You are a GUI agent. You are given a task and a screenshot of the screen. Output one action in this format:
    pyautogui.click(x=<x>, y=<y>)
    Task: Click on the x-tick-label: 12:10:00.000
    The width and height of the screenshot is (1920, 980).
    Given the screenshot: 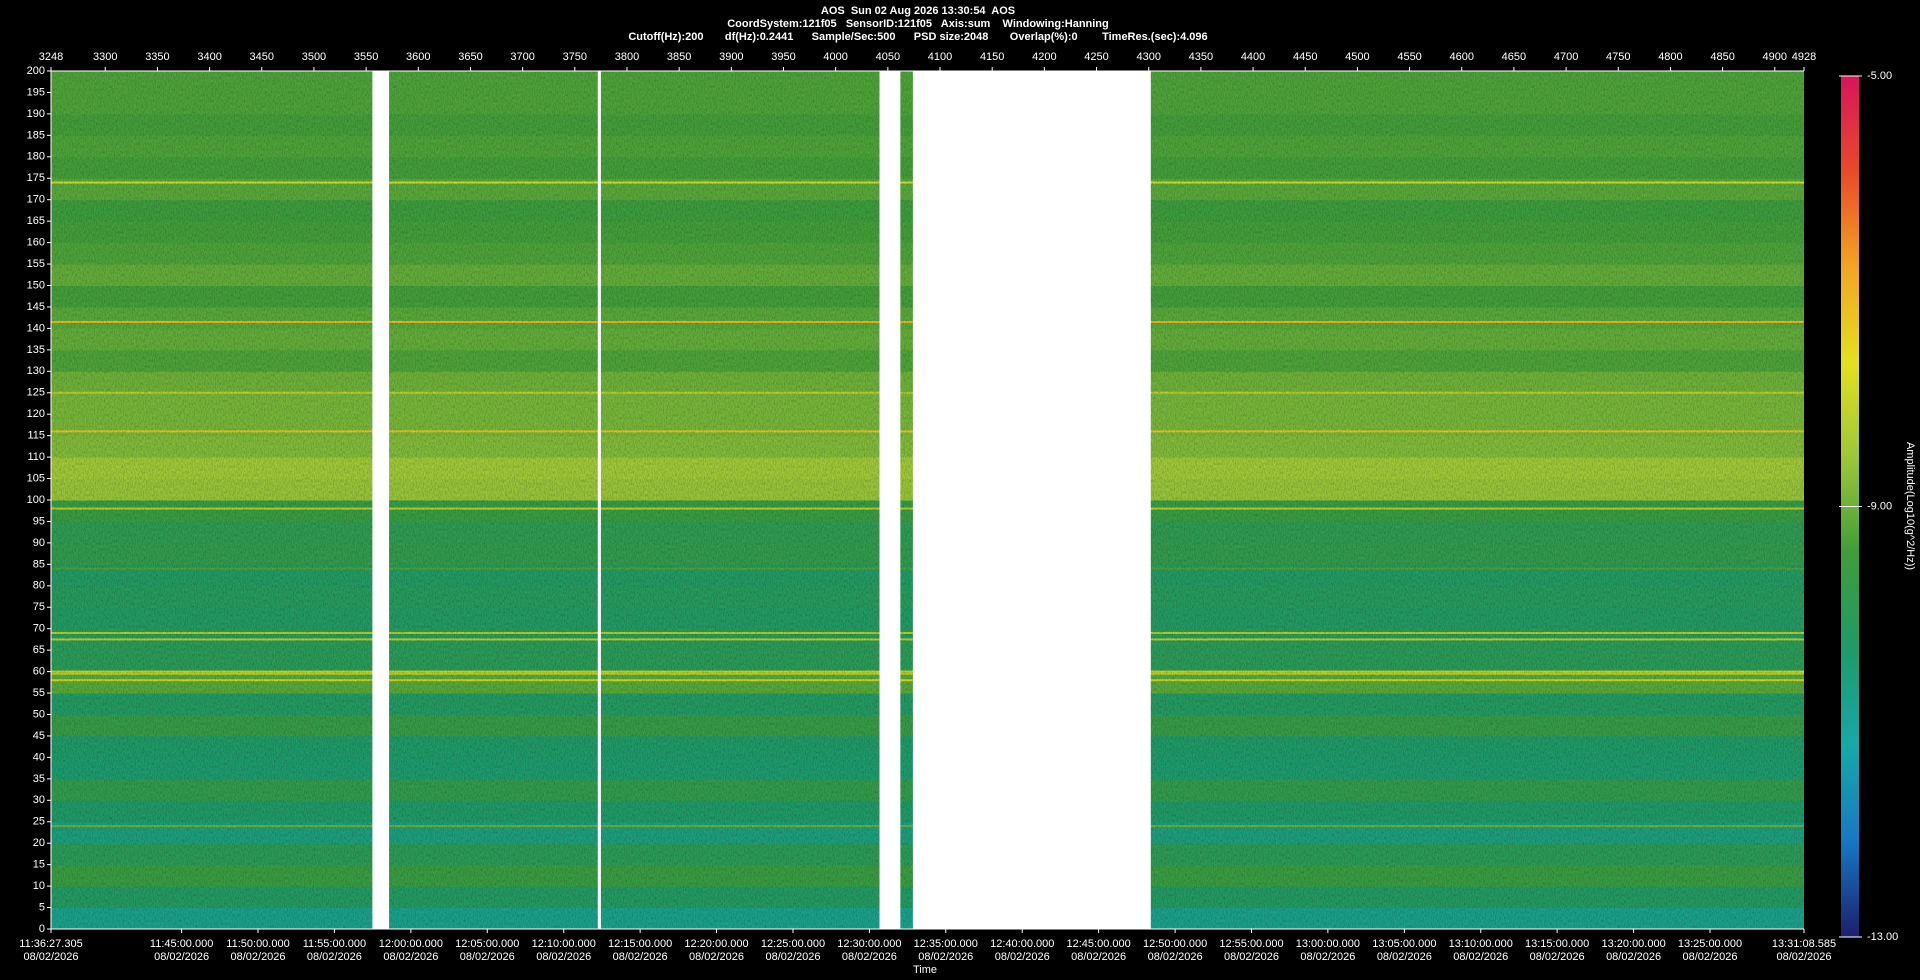 What is the action you would take?
    pyautogui.click(x=564, y=944)
    